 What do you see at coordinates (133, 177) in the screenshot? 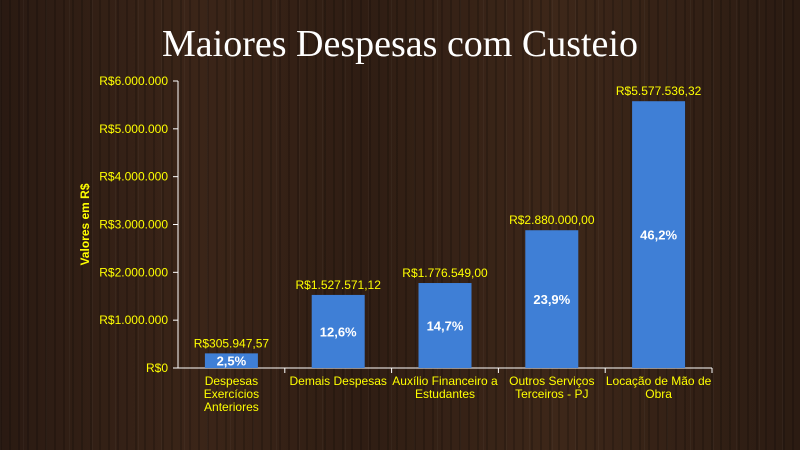
I see `y-tick-label: R$4.000.000` at bounding box center [133, 177].